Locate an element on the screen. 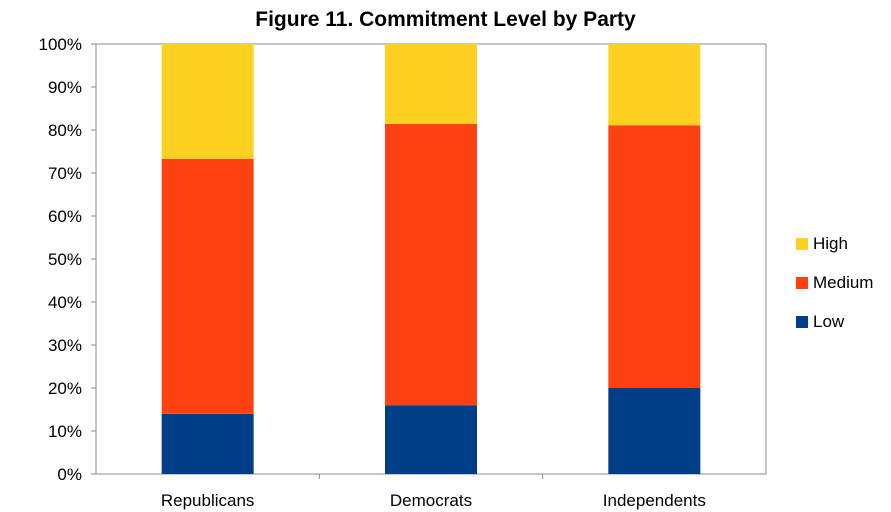 The image size is (891, 512). y-tick-label: 20% is located at coordinates (65, 388).